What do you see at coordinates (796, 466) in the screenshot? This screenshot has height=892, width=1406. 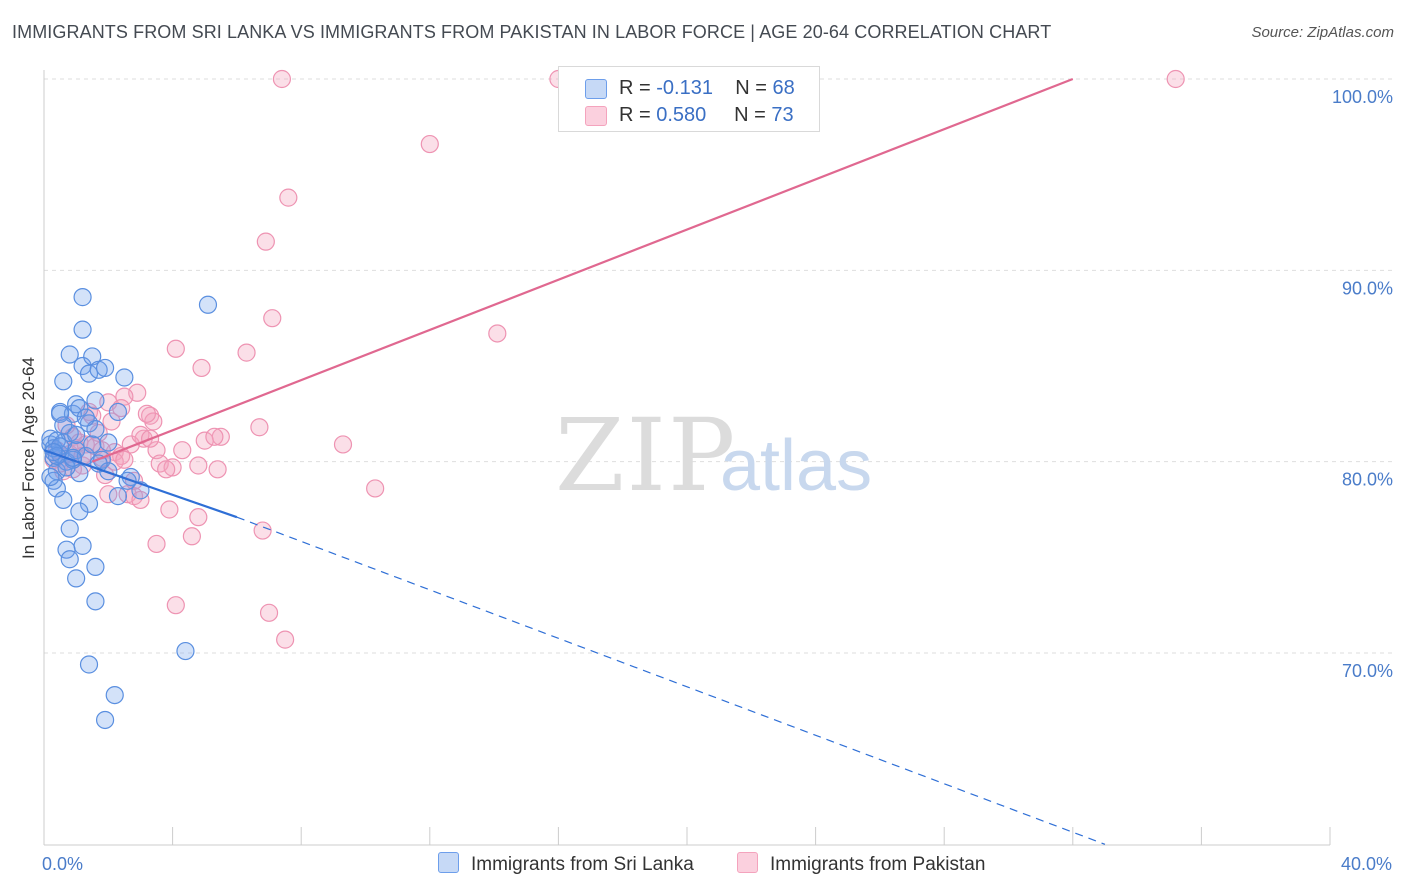 I see `watermark-atlas: atlas` at bounding box center [796, 466].